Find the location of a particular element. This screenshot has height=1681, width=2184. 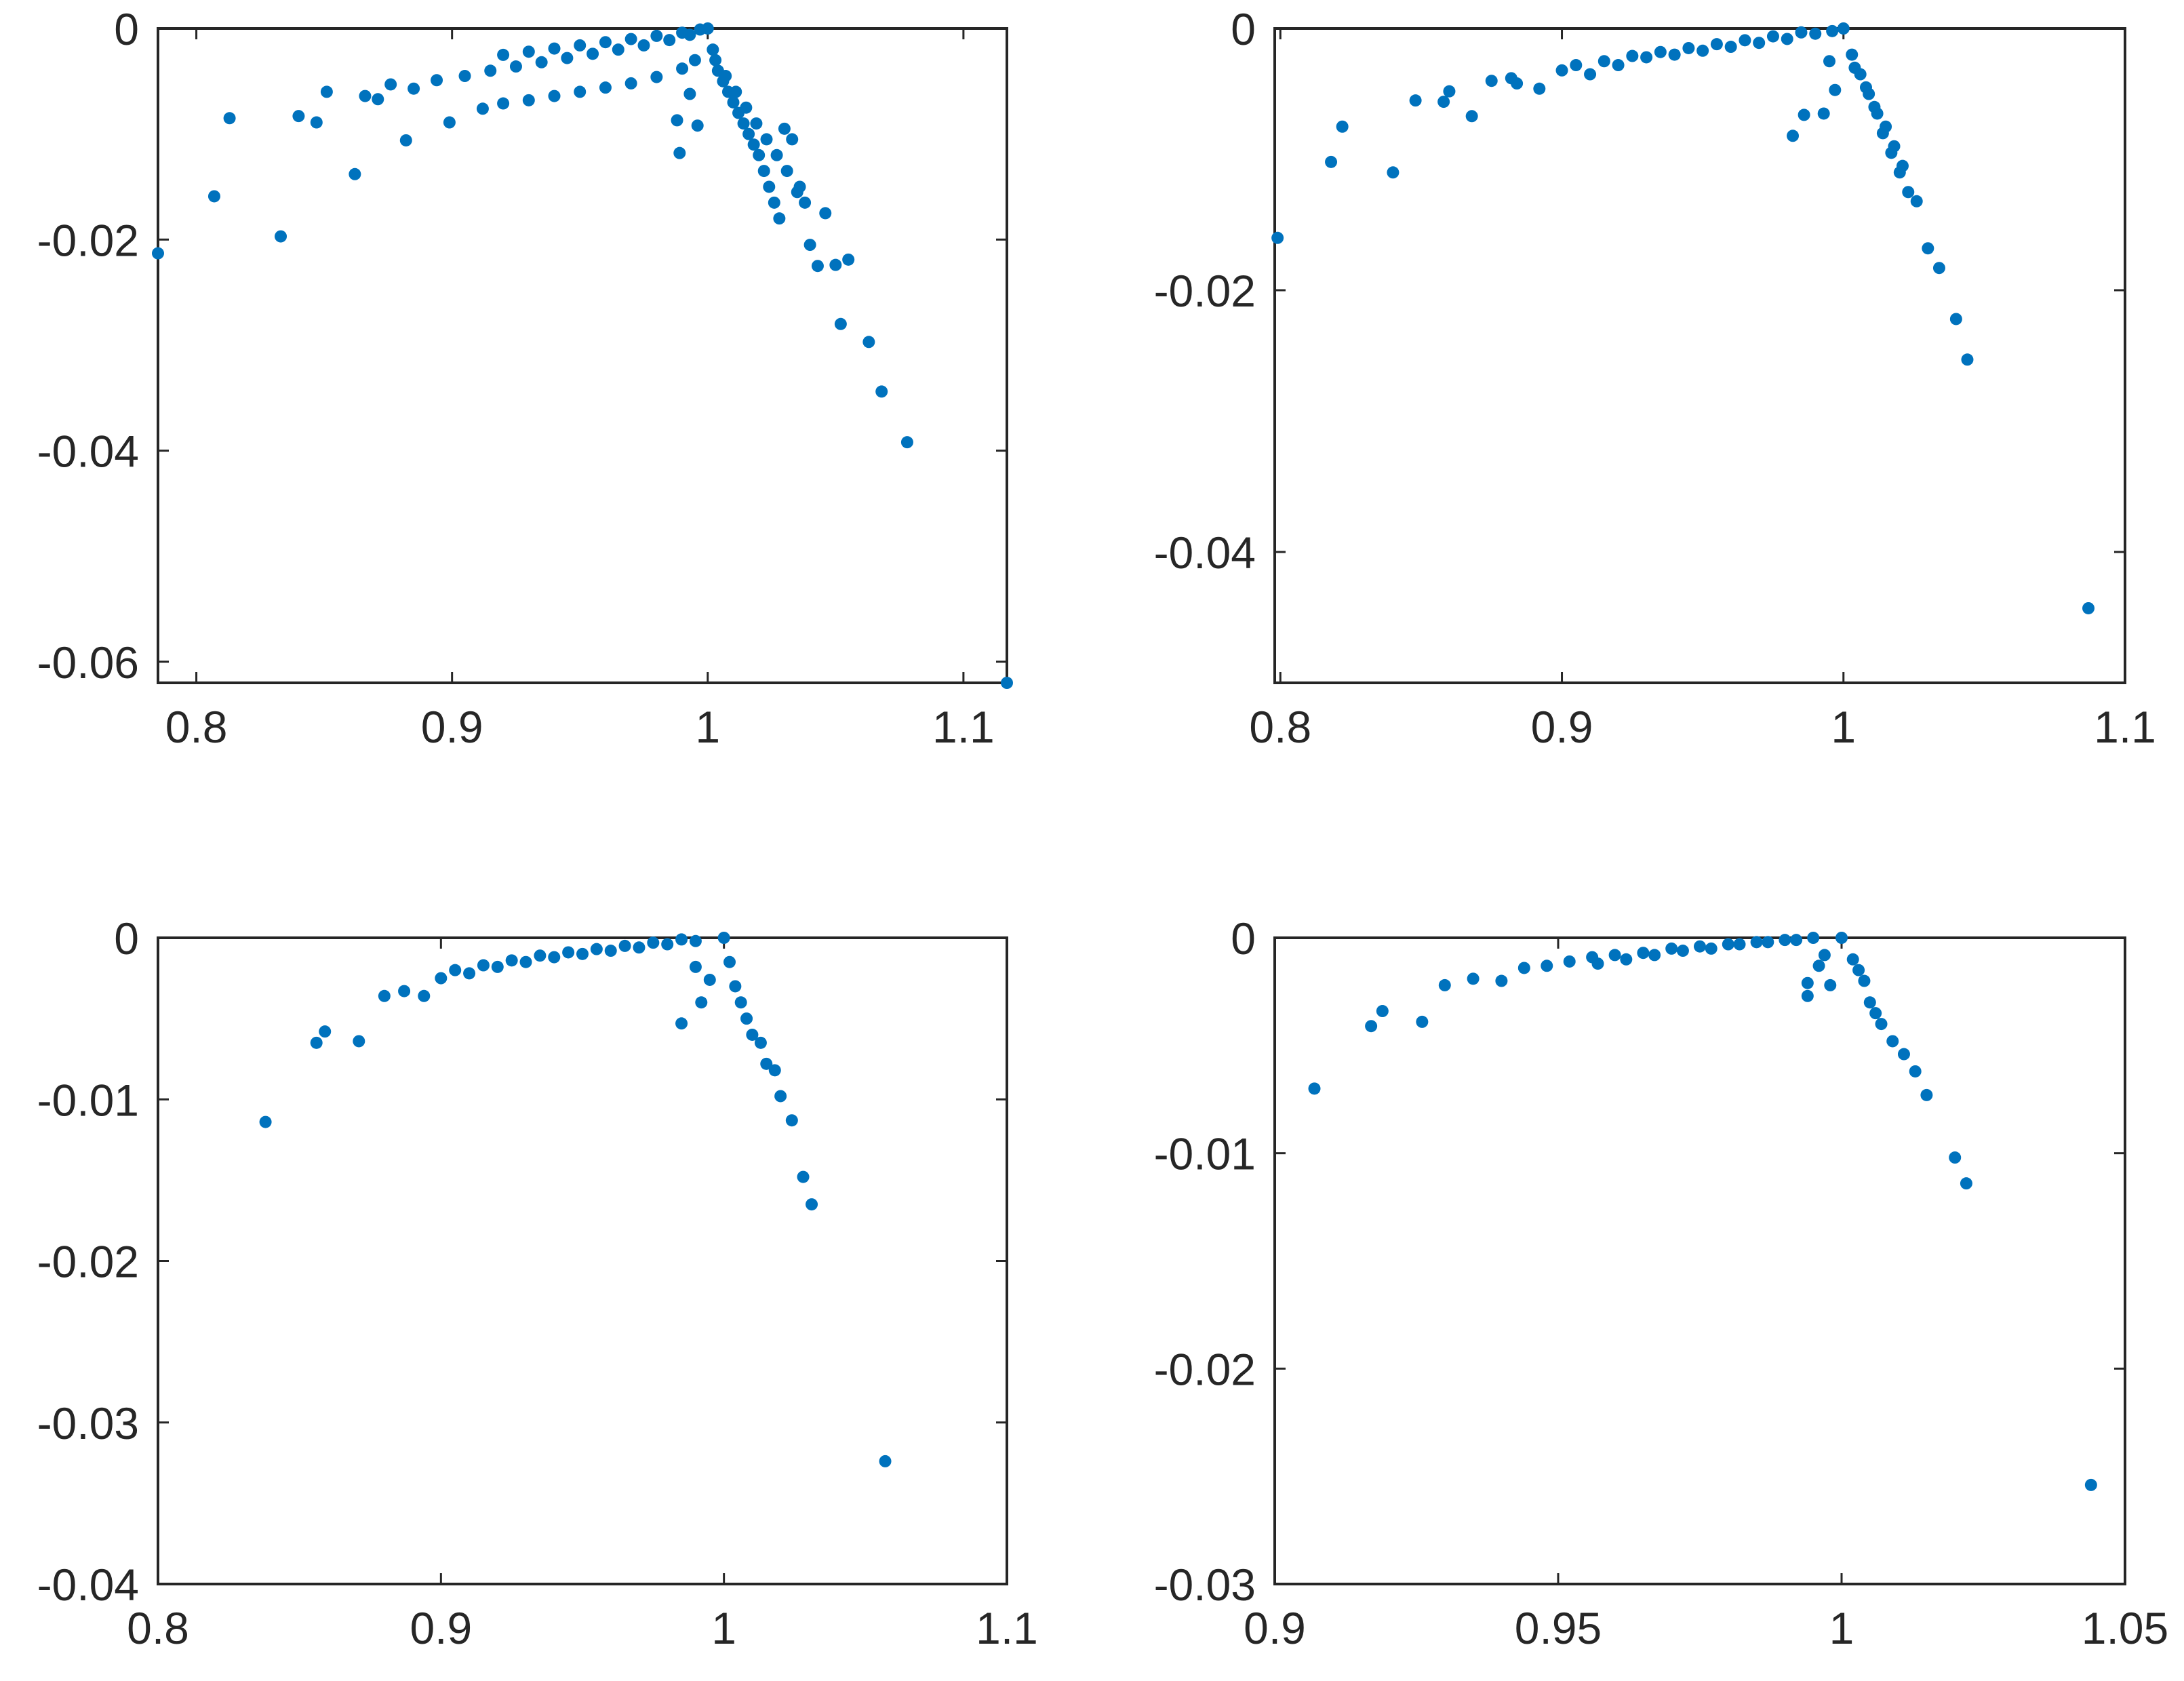

x-tick-label: 1.1 is located at coordinates (2125, 727).